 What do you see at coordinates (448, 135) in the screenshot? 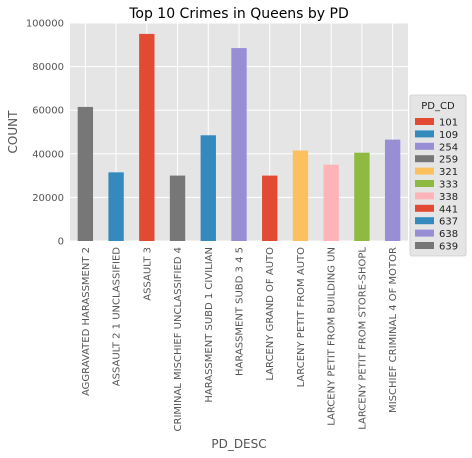
I see `legend-label: 109` at bounding box center [448, 135].